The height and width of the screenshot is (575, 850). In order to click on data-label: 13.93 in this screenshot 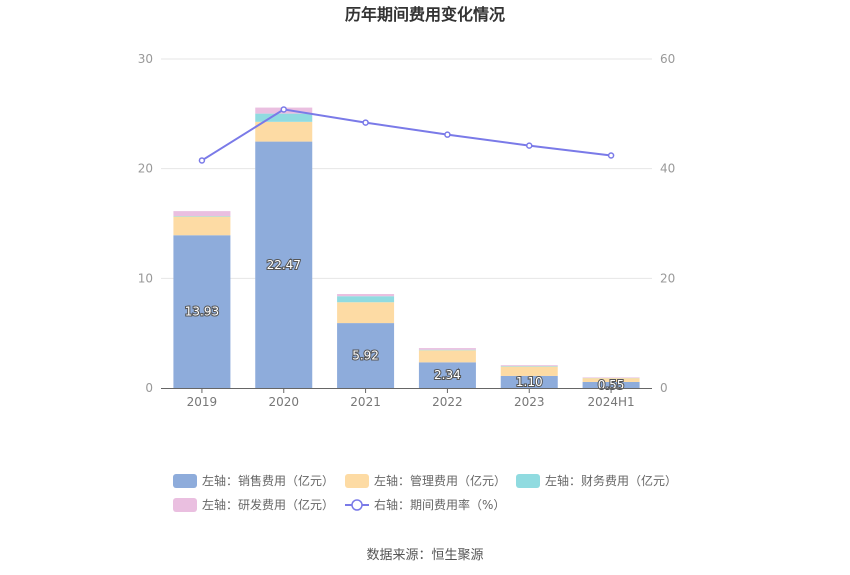, I will do `click(202, 312)`.